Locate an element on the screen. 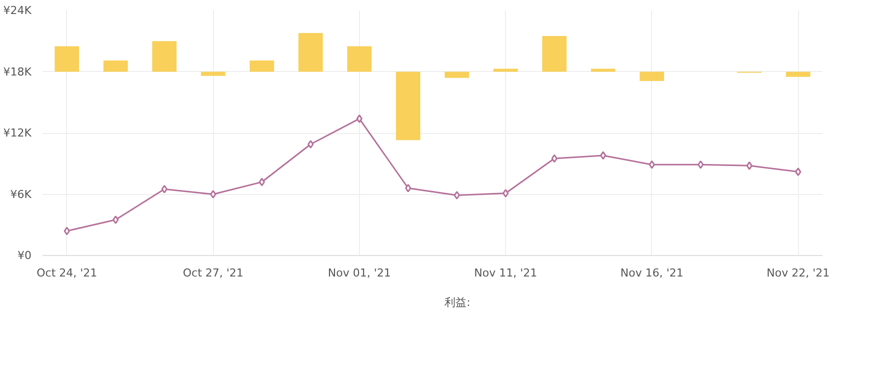  text: 利益: is located at coordinates (457, 302).